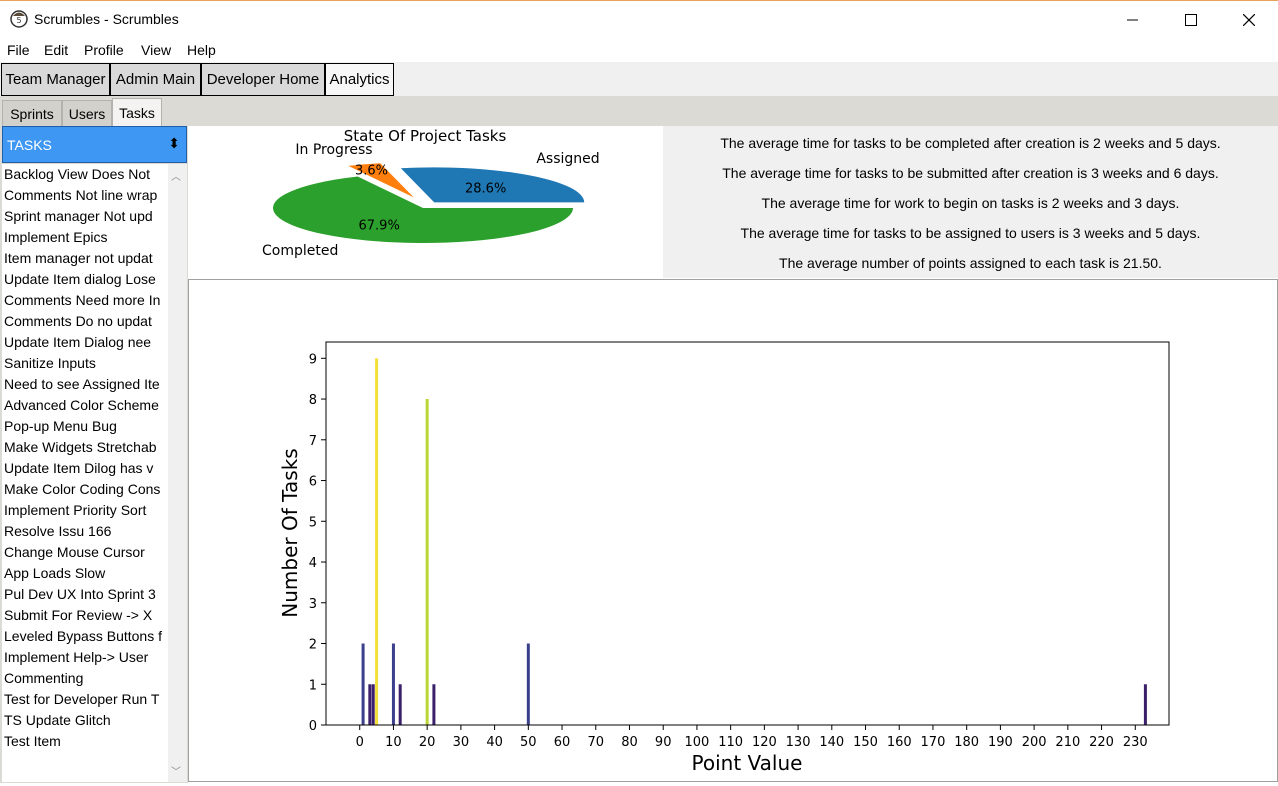  What do you see at coordinates (18, 50) in the screenshot?
I see `menu-file: File` at bounding box center [18, 50].